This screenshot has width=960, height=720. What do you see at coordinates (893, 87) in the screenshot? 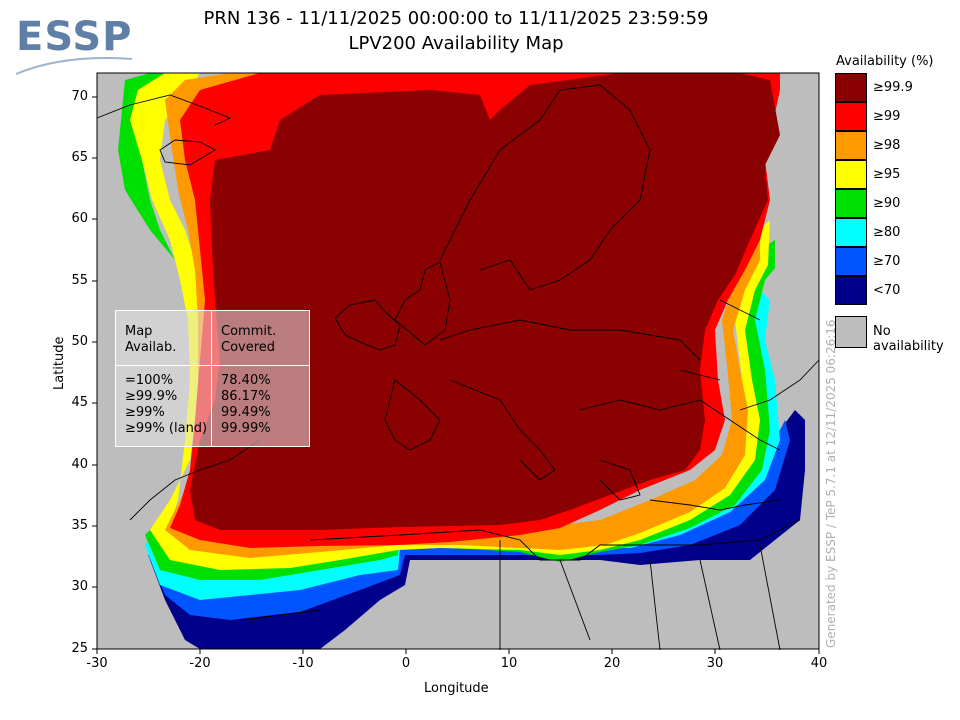
I see `legend-label: ≥99.9` at bounding box center [893, 87].